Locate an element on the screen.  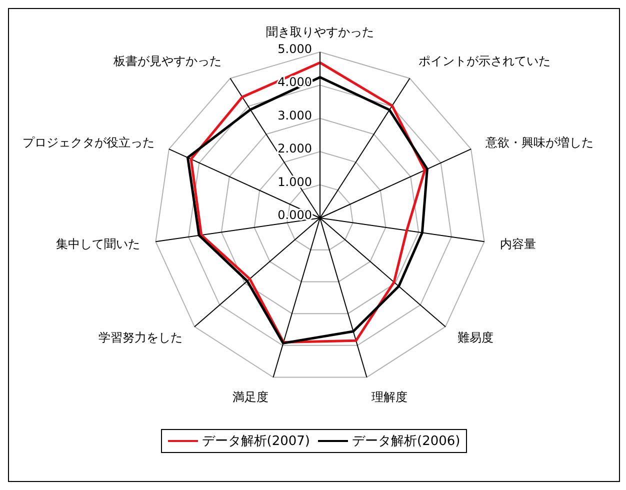
spoke-label: 学習努力をした is located at coordinates (140, 337).